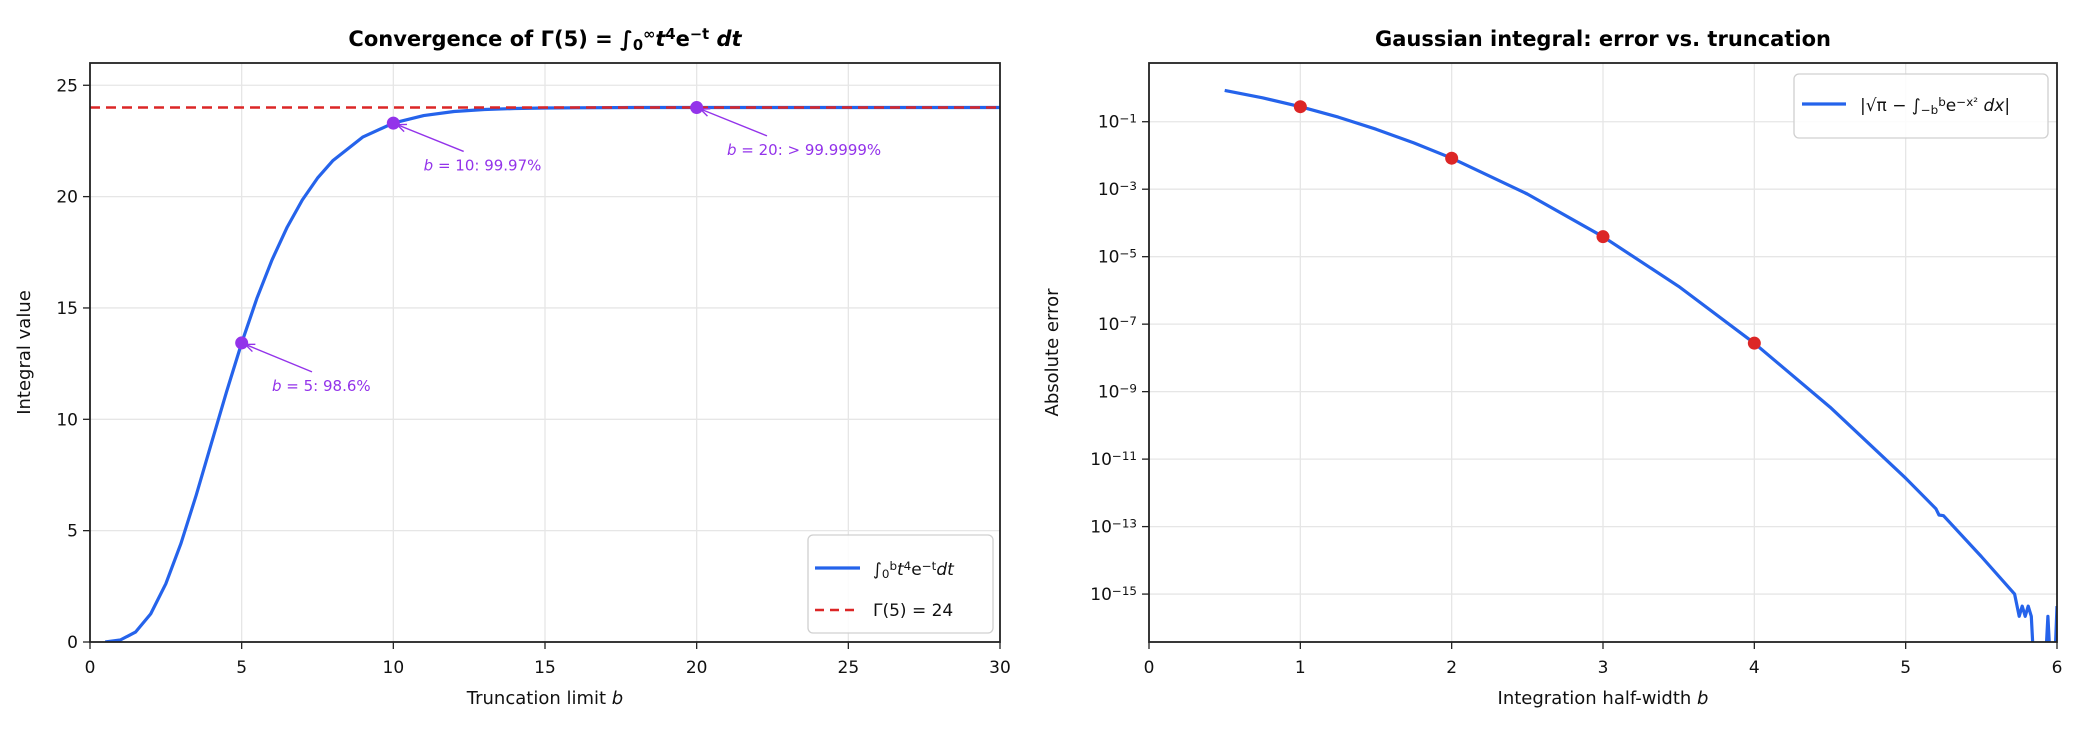  What do you see at coordinates (1128, 388) in the screenshot?
I see `y-tick-label-part: −9` at bounding box center [1128, 388].